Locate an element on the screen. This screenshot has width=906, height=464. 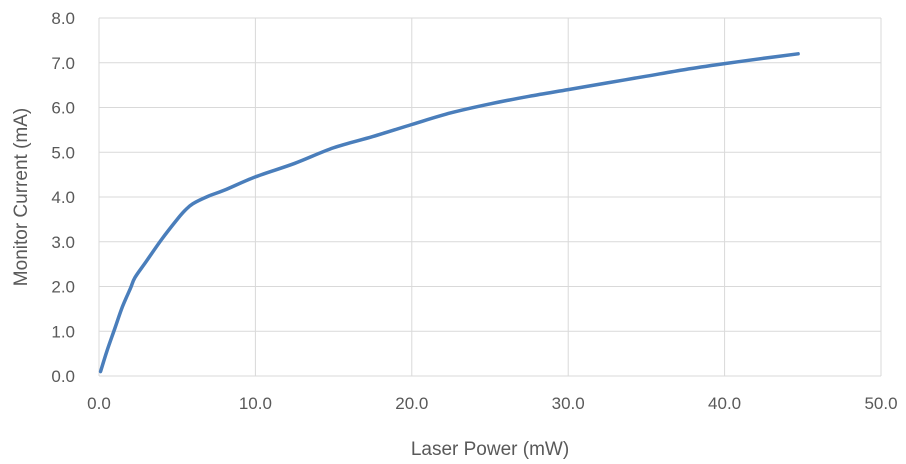
y-tick-label: 1.0 is located at coordinates (63, 331).